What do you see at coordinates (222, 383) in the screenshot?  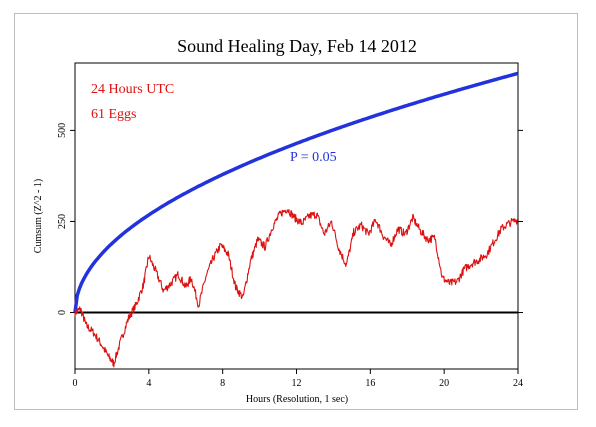 I see `x-tick-label: 8` at bounding box center [222, 383].